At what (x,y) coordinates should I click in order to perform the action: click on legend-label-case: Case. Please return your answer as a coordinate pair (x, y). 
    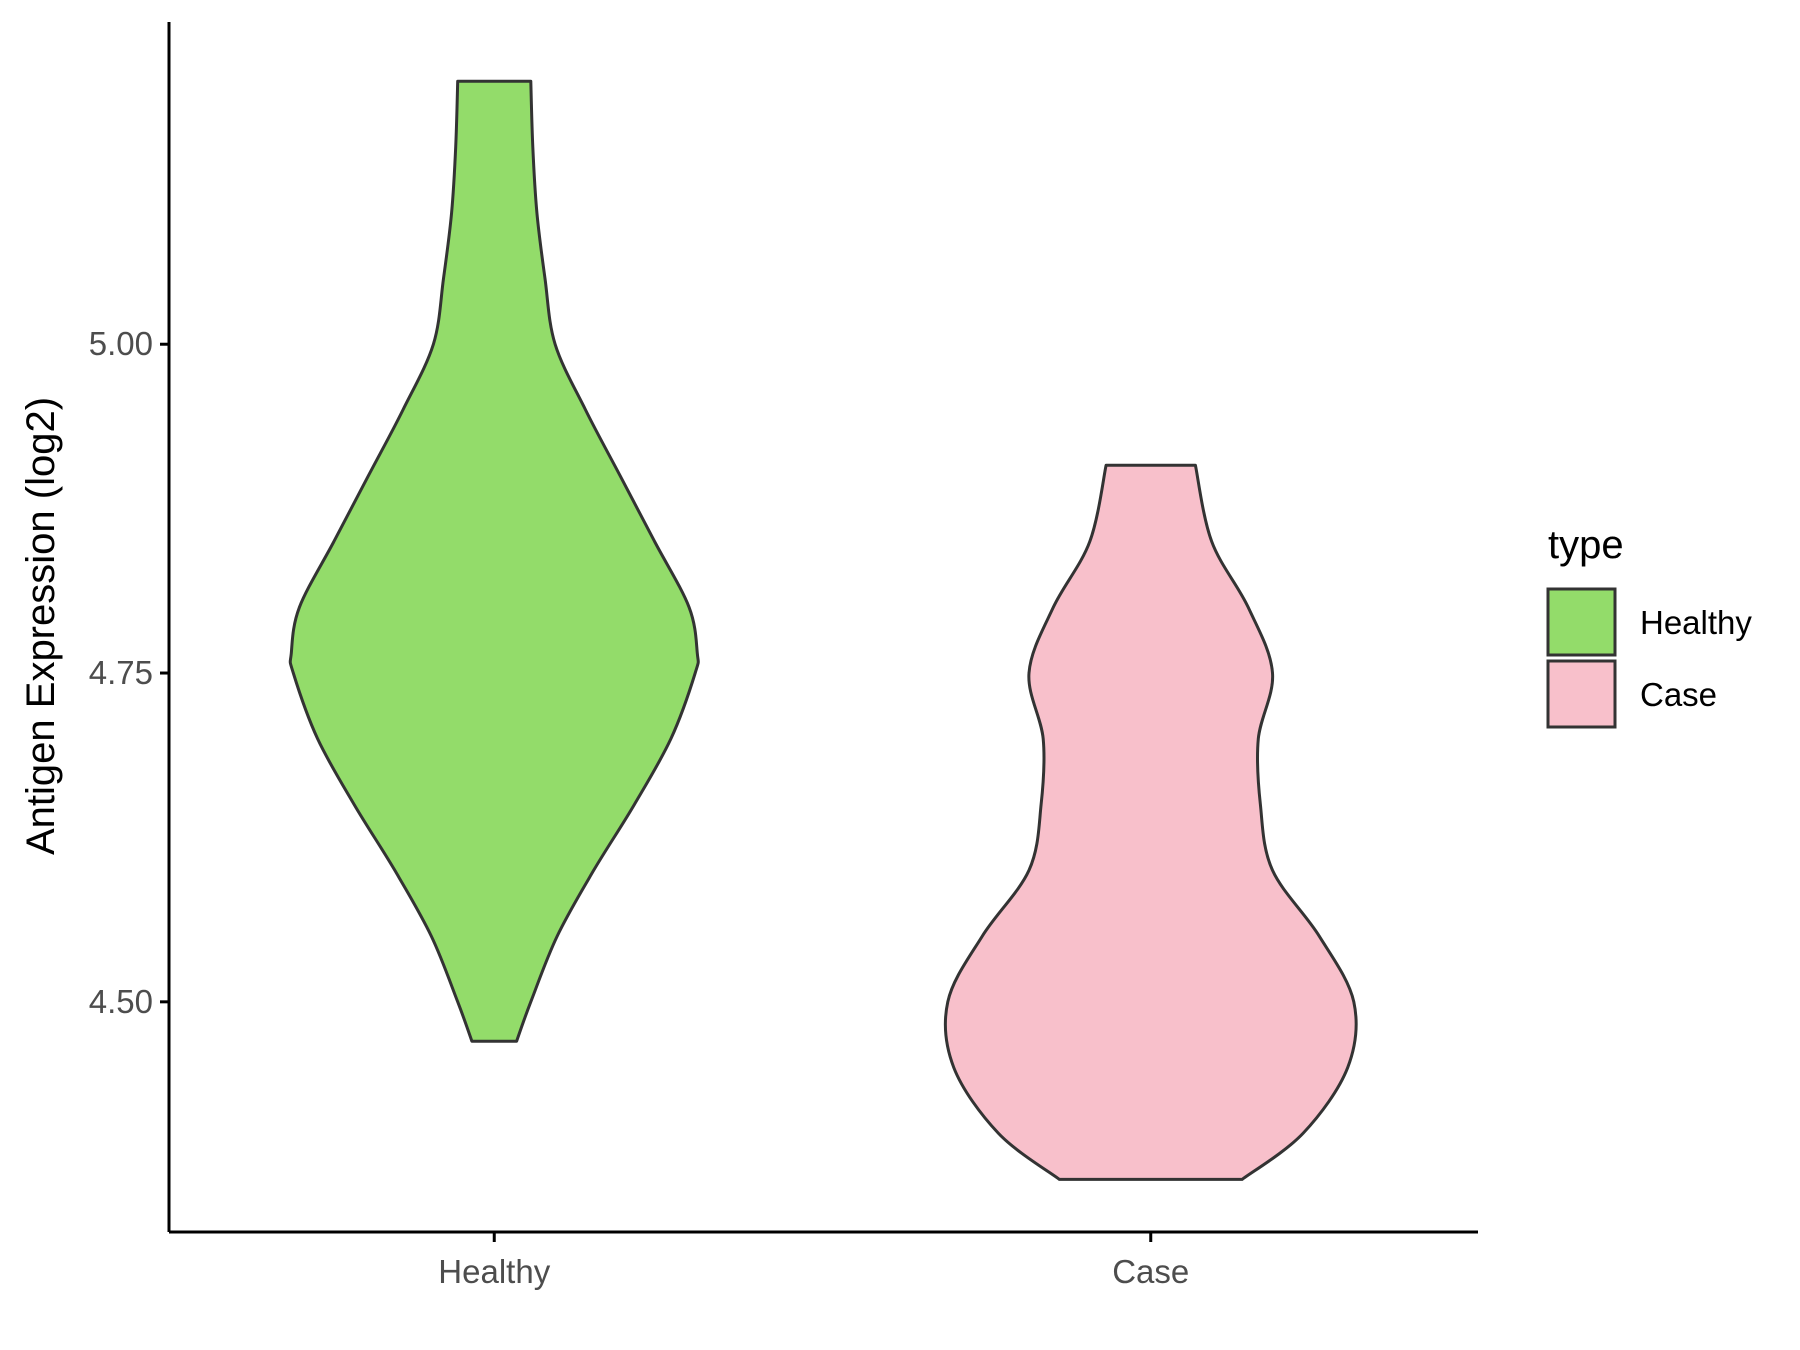
    Looking at the image, I should click on (1678, 694).